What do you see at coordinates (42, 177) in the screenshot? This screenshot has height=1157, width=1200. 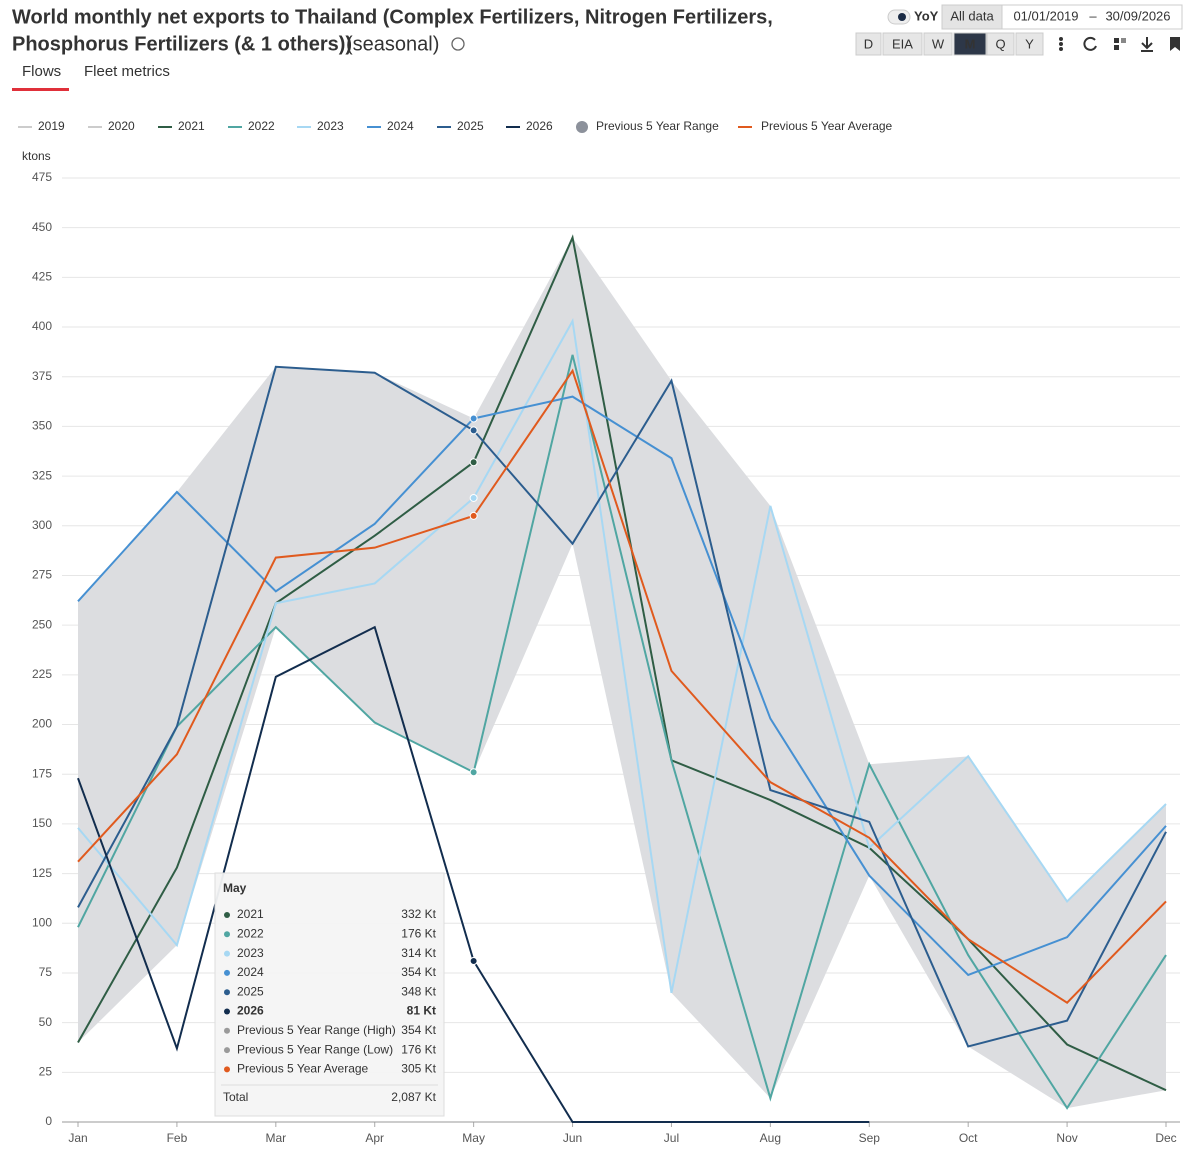 I see `y-tick-label: 475` at bounding box center [42, 177].